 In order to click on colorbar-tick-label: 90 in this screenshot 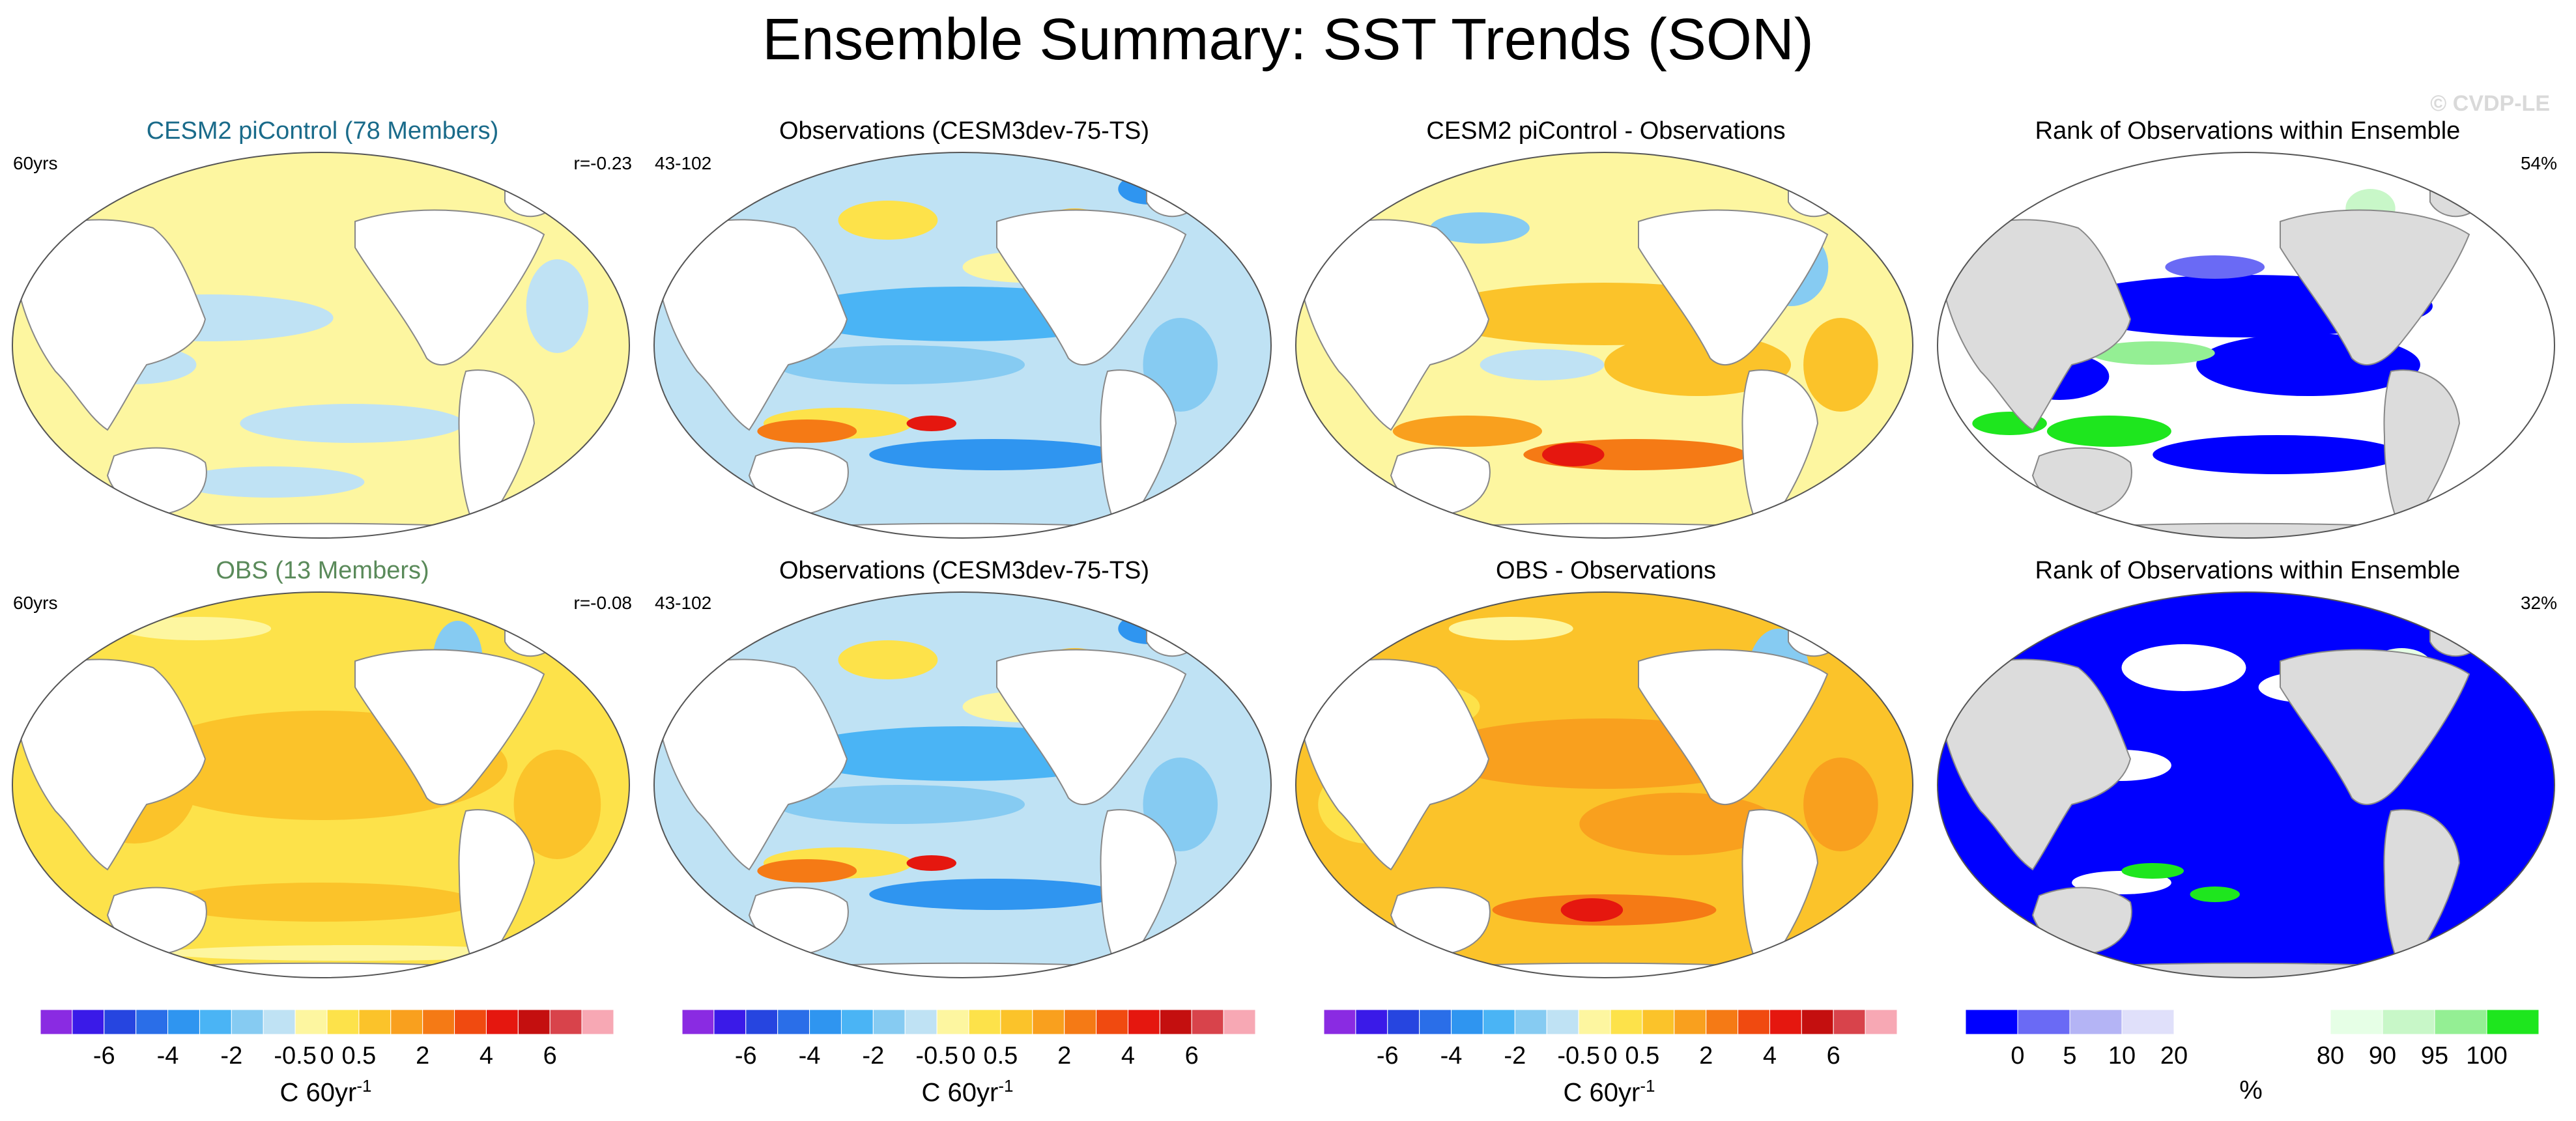, I will do `click(2382, 1056)`.